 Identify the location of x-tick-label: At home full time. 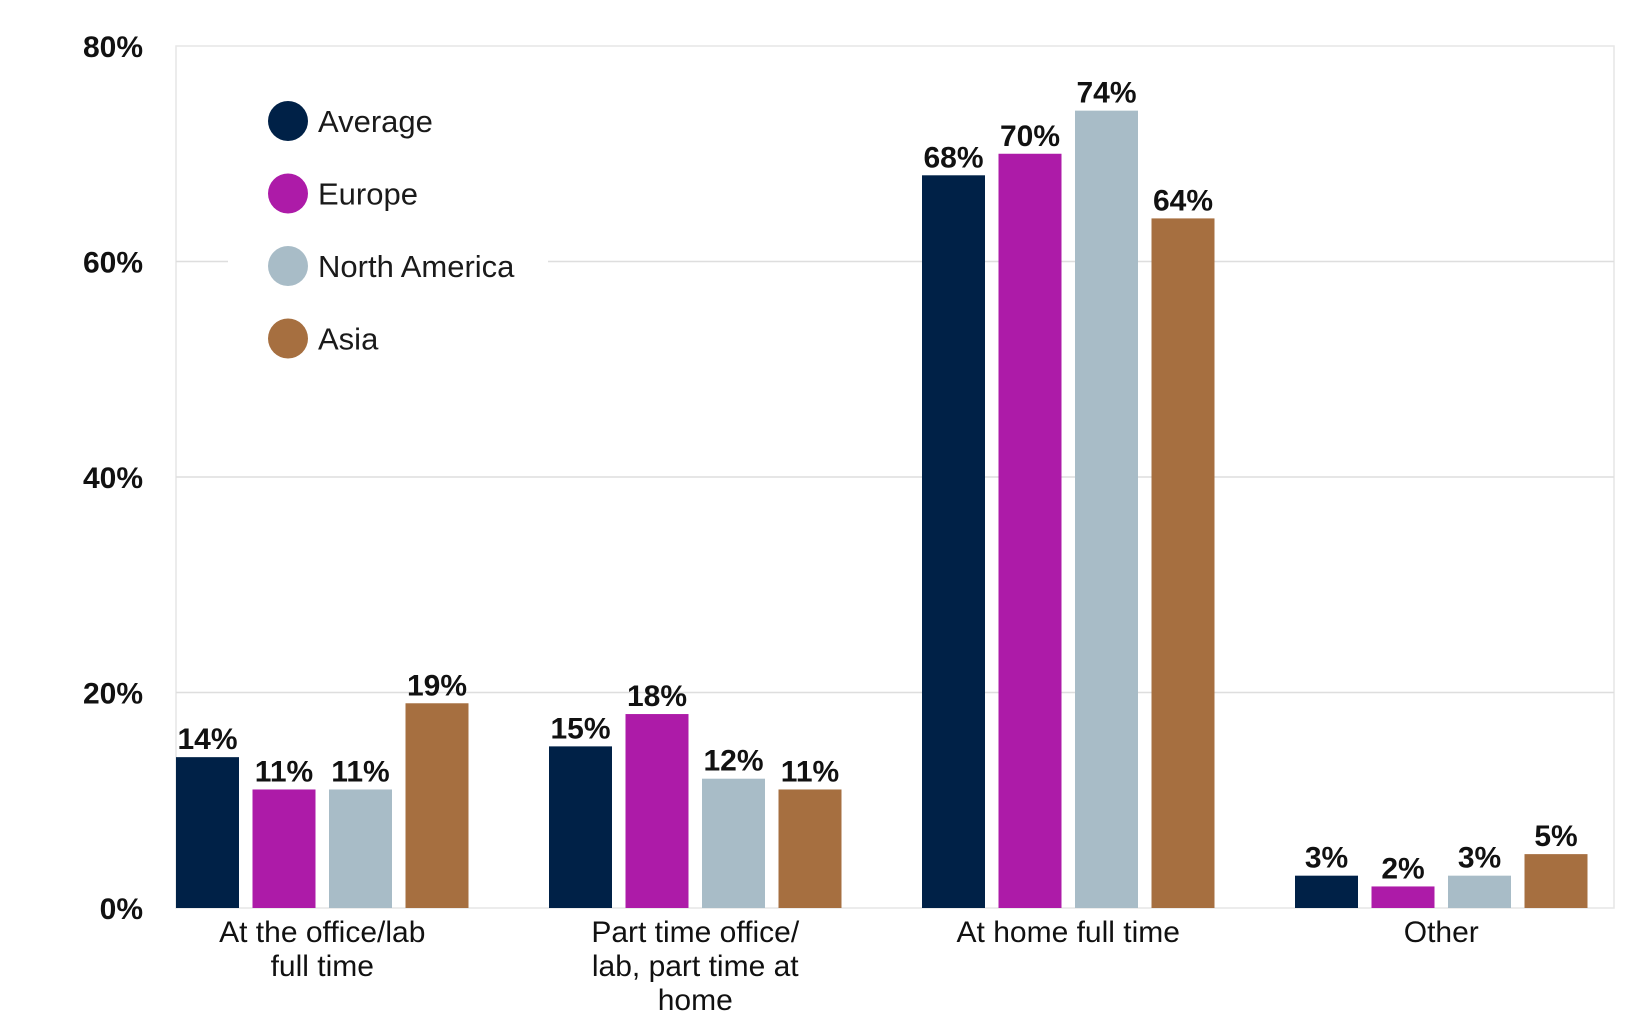
(1068, 932).